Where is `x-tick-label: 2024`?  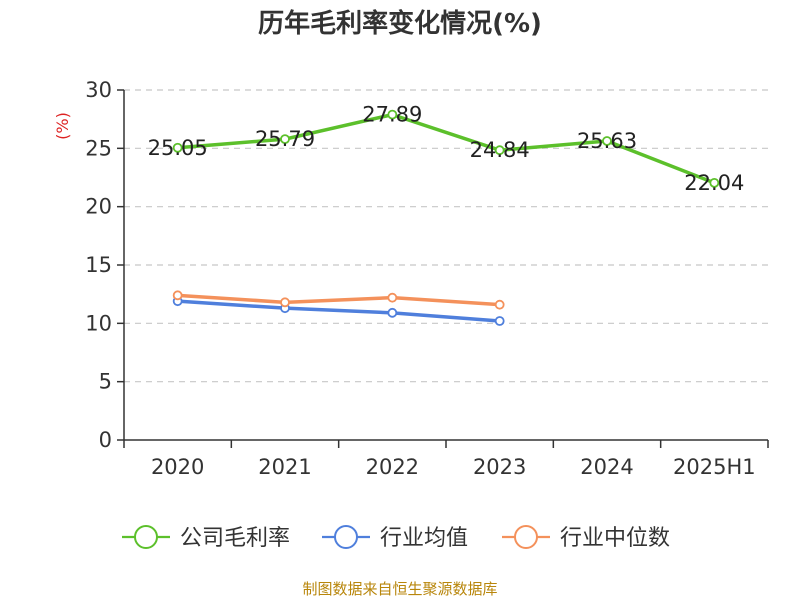
x-tick-label: 2024 is located at coordinates (606, 467).